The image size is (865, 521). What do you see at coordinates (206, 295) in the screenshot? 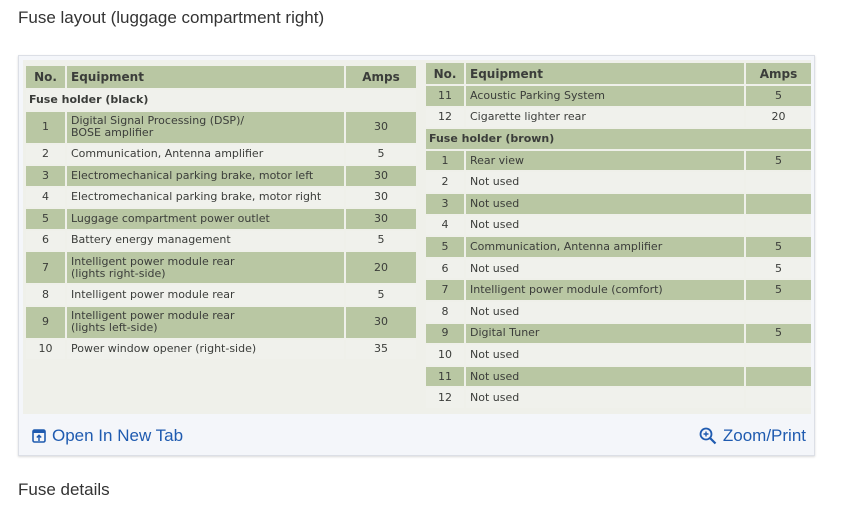
I see `equipment: Intelligent power module rear` at bounding box center [206, 295].